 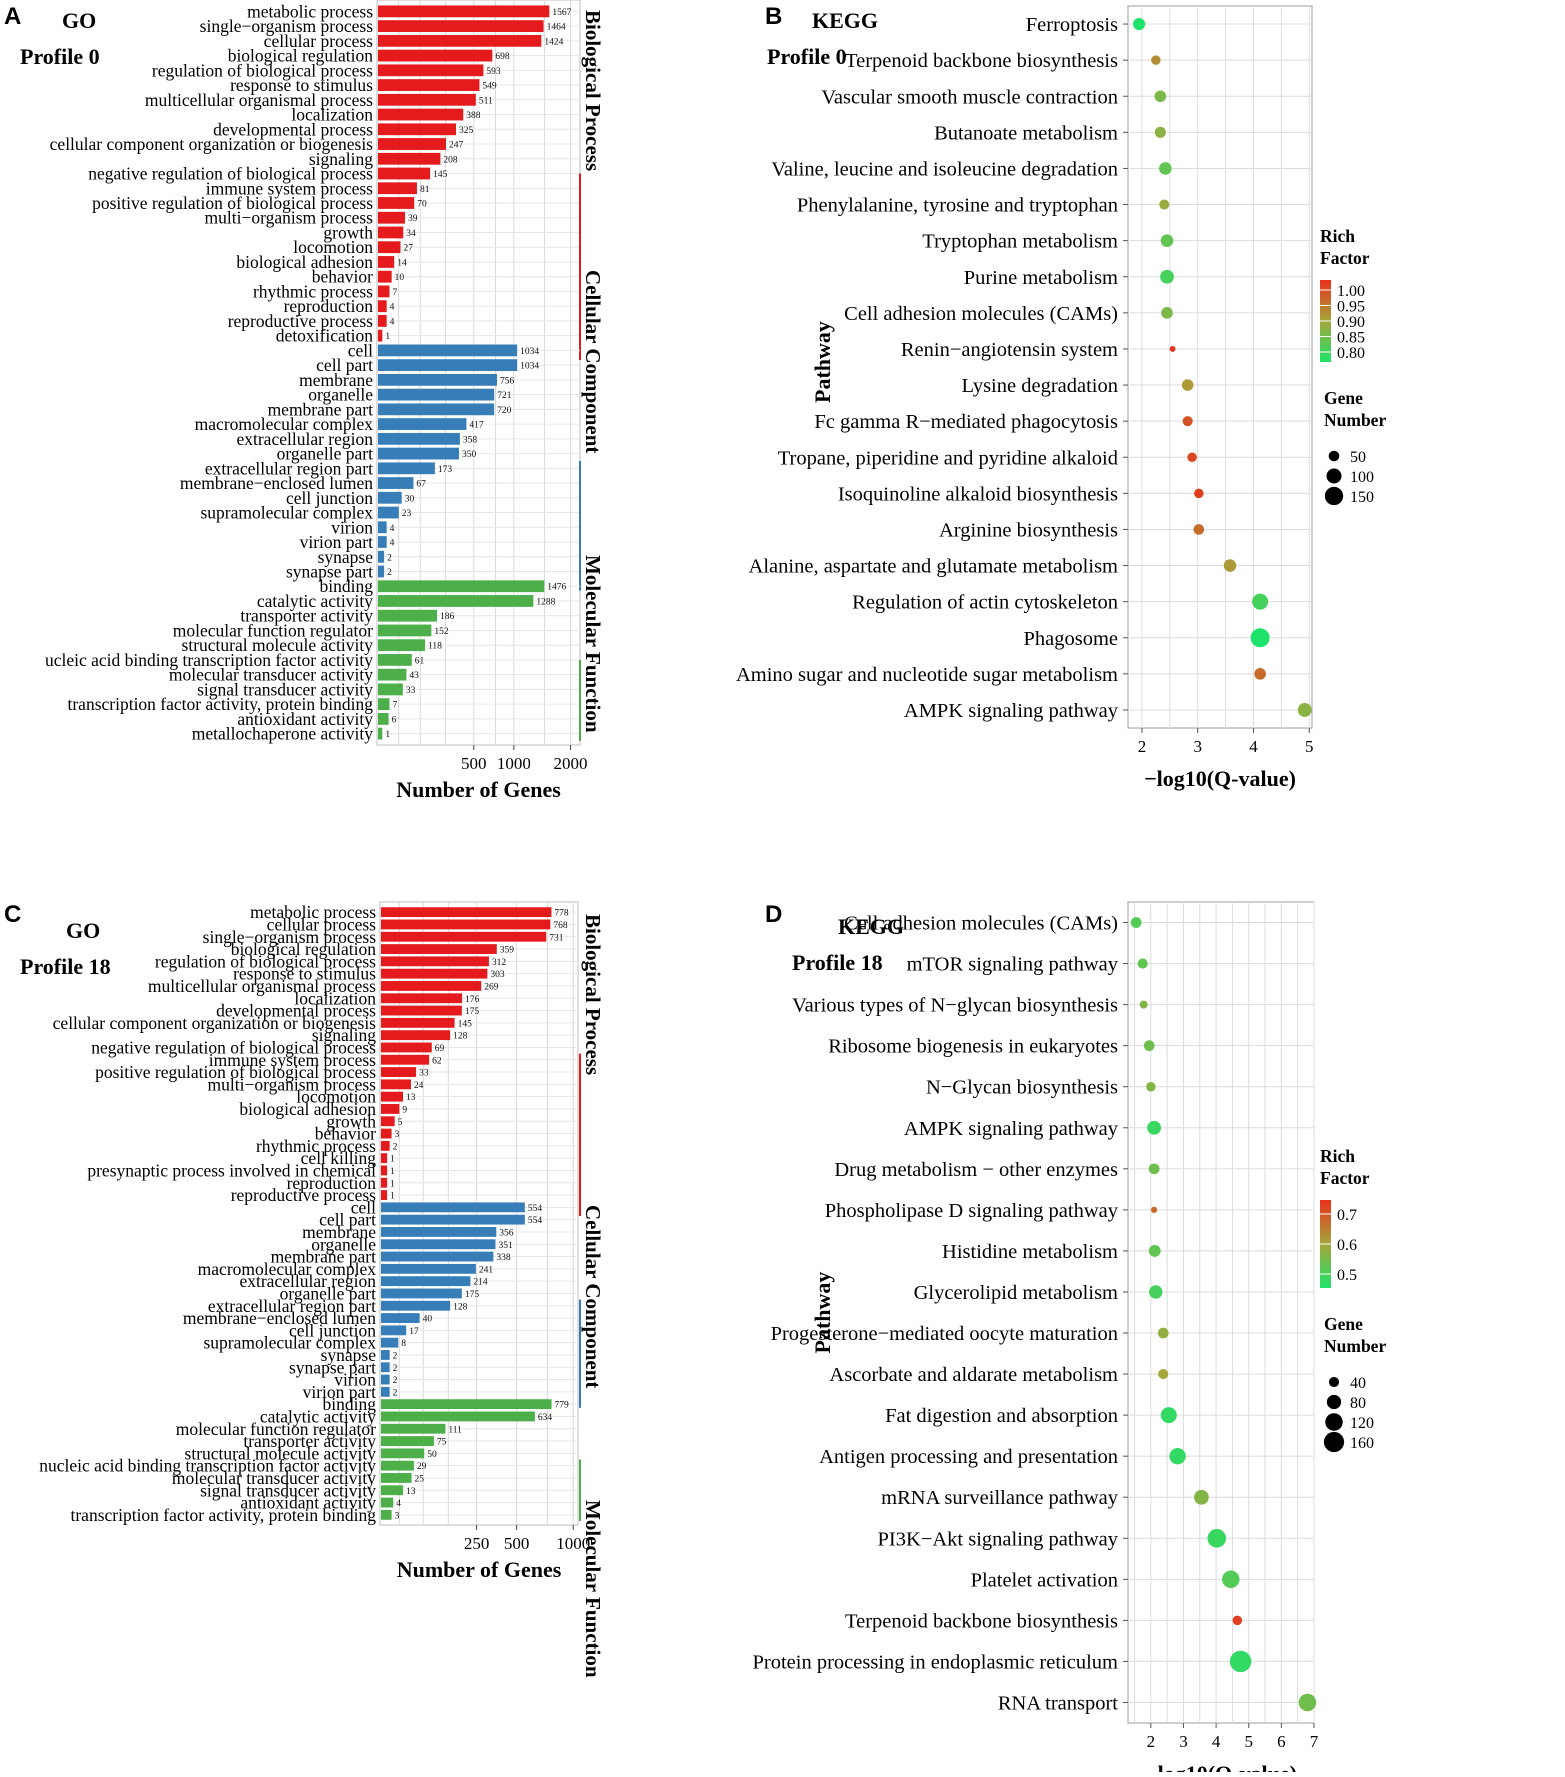 I want to click on group-label-molecular-function: Molecular Function, so click(x=593, y=644).